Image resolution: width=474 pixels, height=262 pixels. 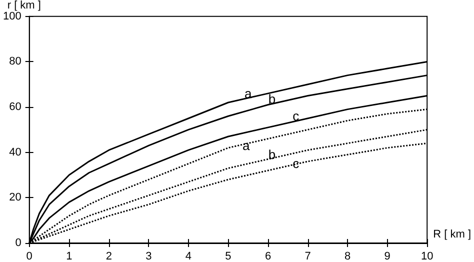 I want to click on x-tick-label: 0, so click(x=29, y=256).